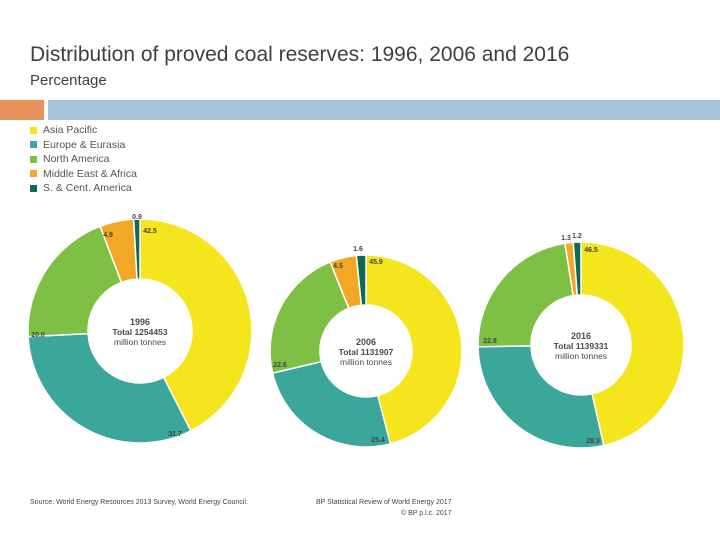 The width and height of the screenshot is (720, 540). I want to click on donut-center-total: Total 1254453, so click(139, 332).